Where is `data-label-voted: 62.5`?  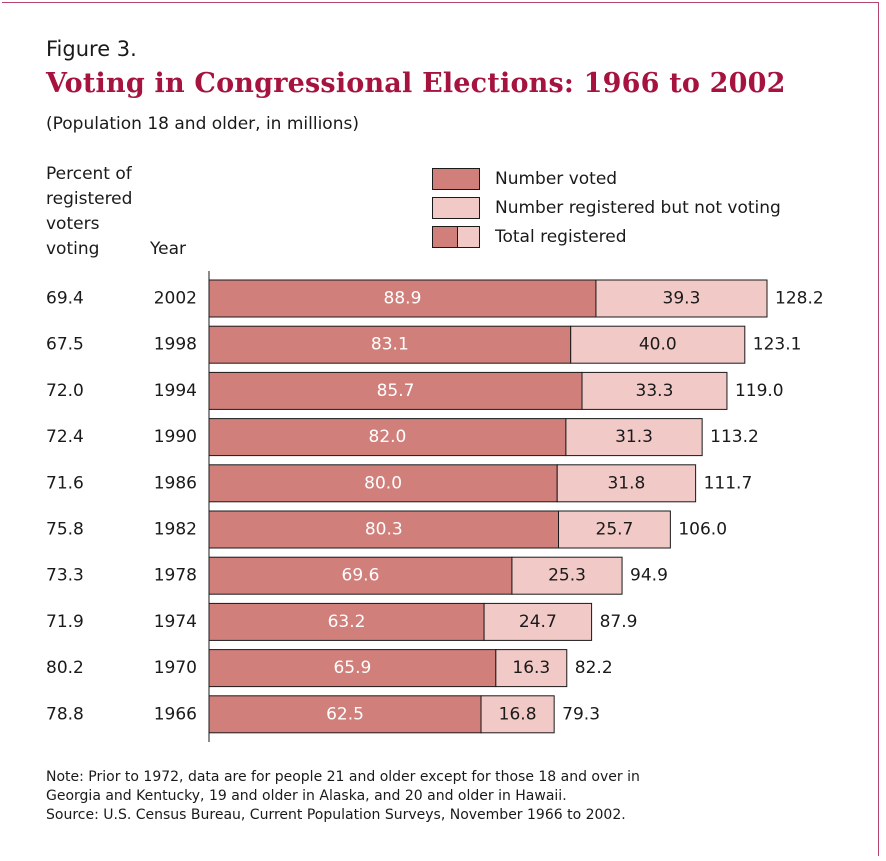
data-label-voted: 62.5 is located at coordinates (345, 714).